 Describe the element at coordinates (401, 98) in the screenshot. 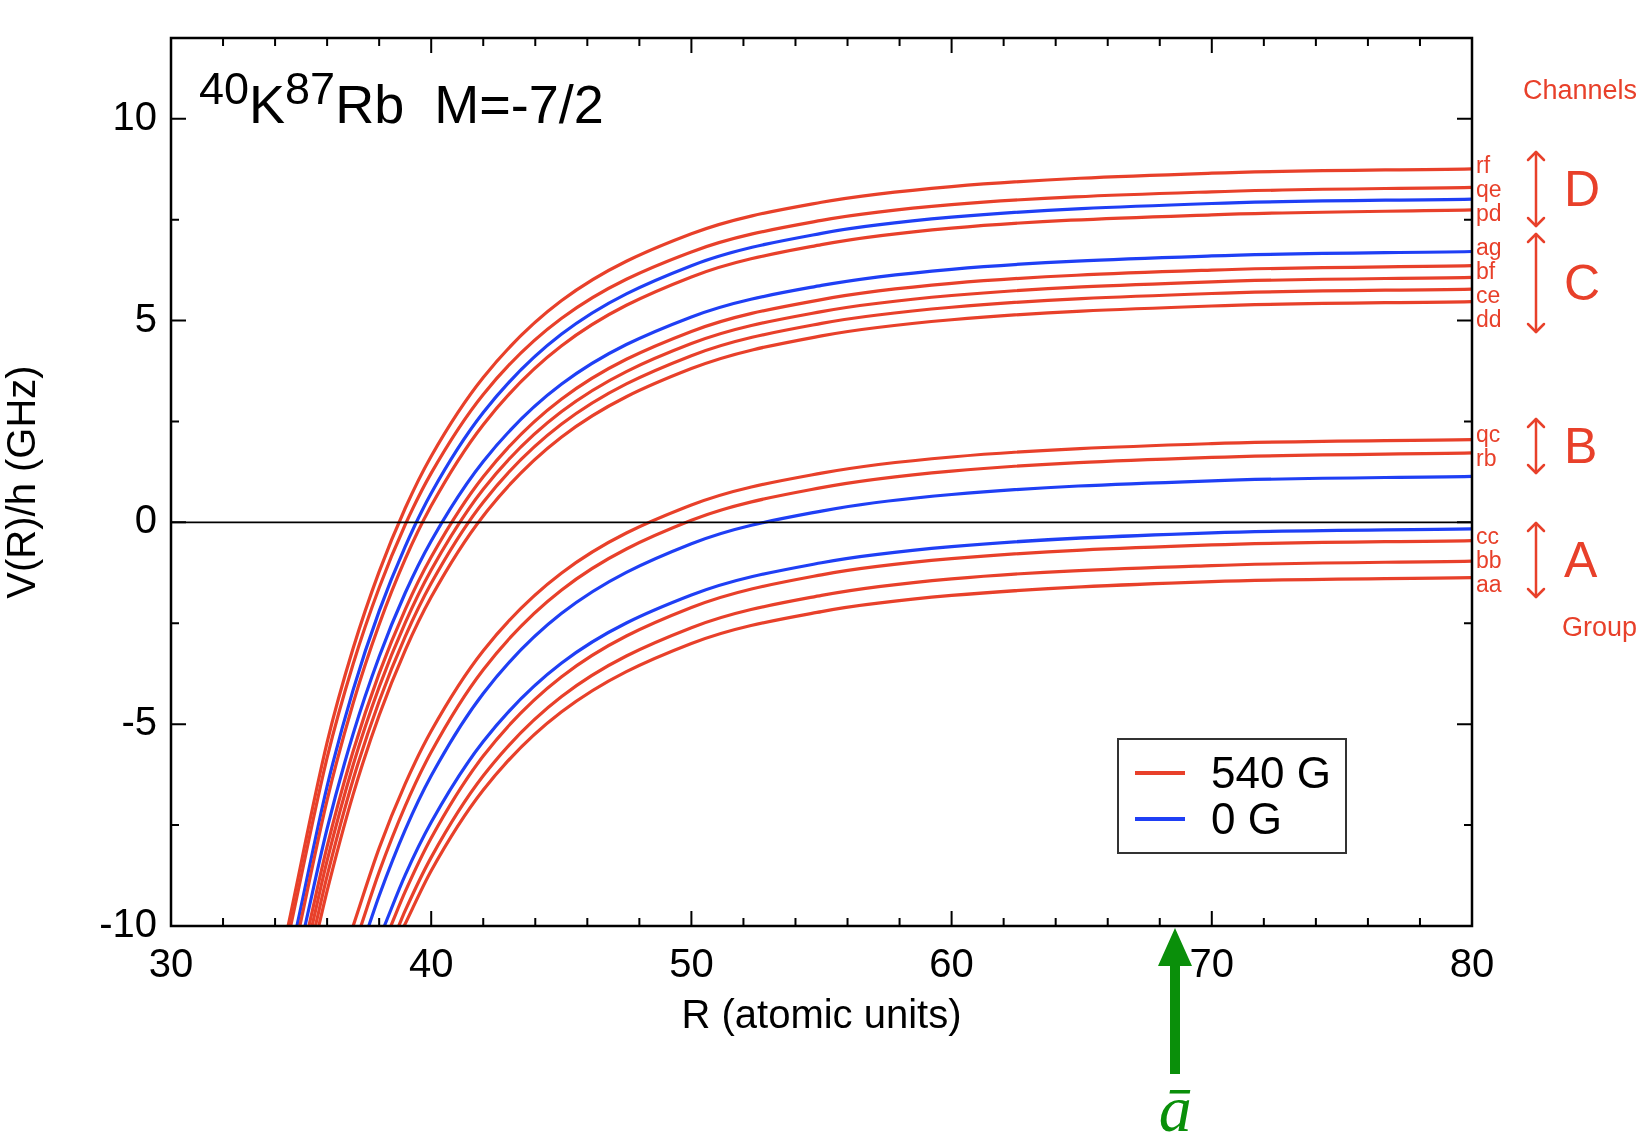

I see `text: $^{40}$K$^{87}$Rb M=-7/2` at that location.